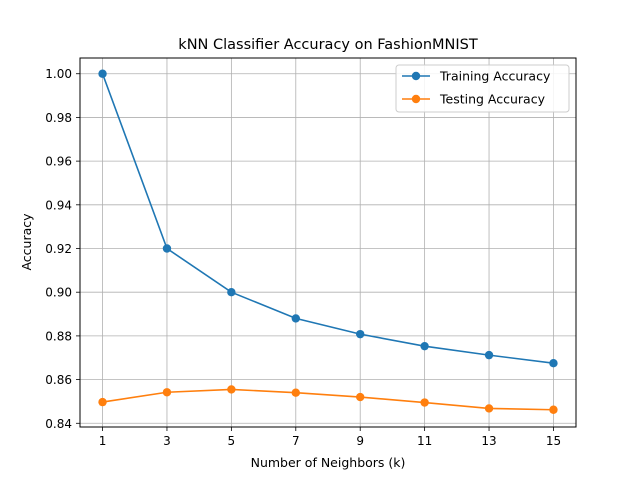  What do you see at coordinates (360, 441) in the screenshot?
I see `x-tick-label: 9` at bounding box center [360, 441].